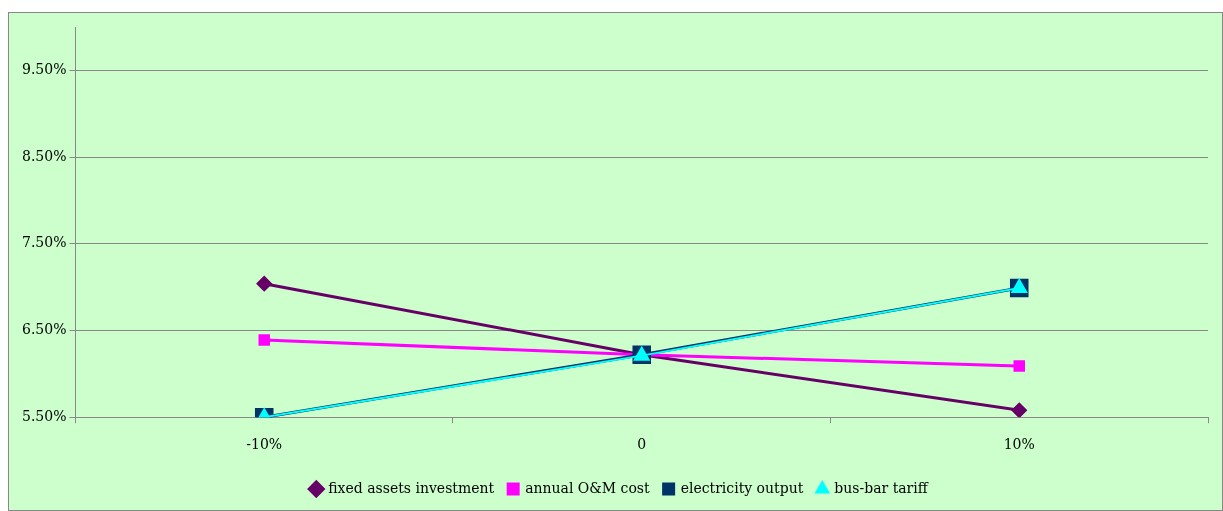 This screenshot has height=511, width=1223. I want to click on legend-label: annual O&M cost, so click(588, 487).